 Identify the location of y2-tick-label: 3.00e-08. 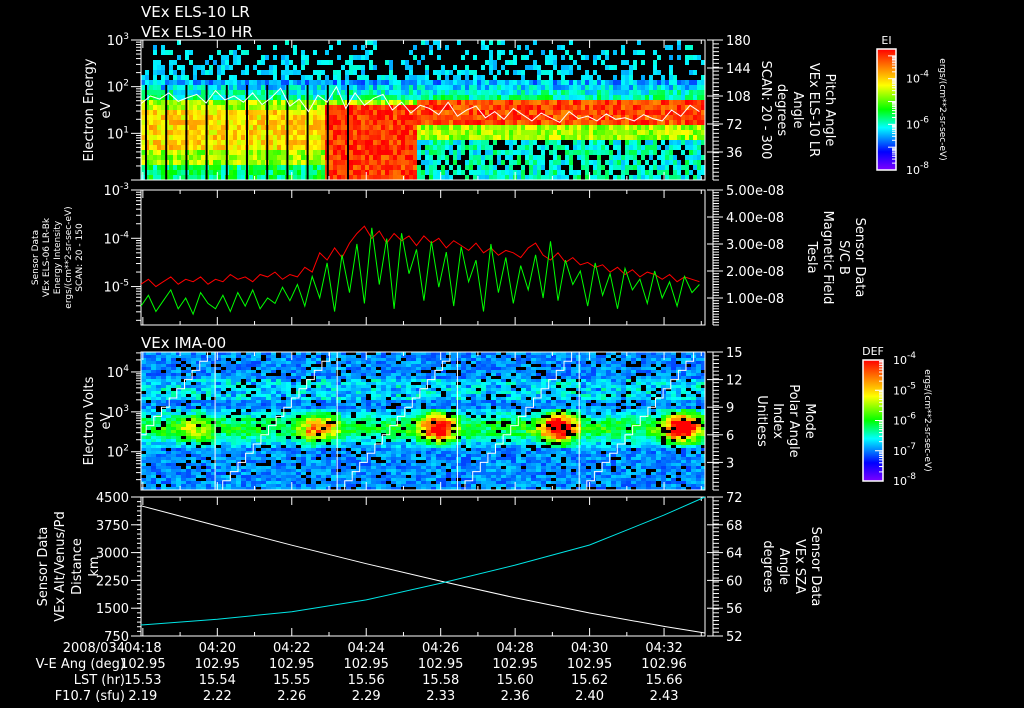
(755, 245).